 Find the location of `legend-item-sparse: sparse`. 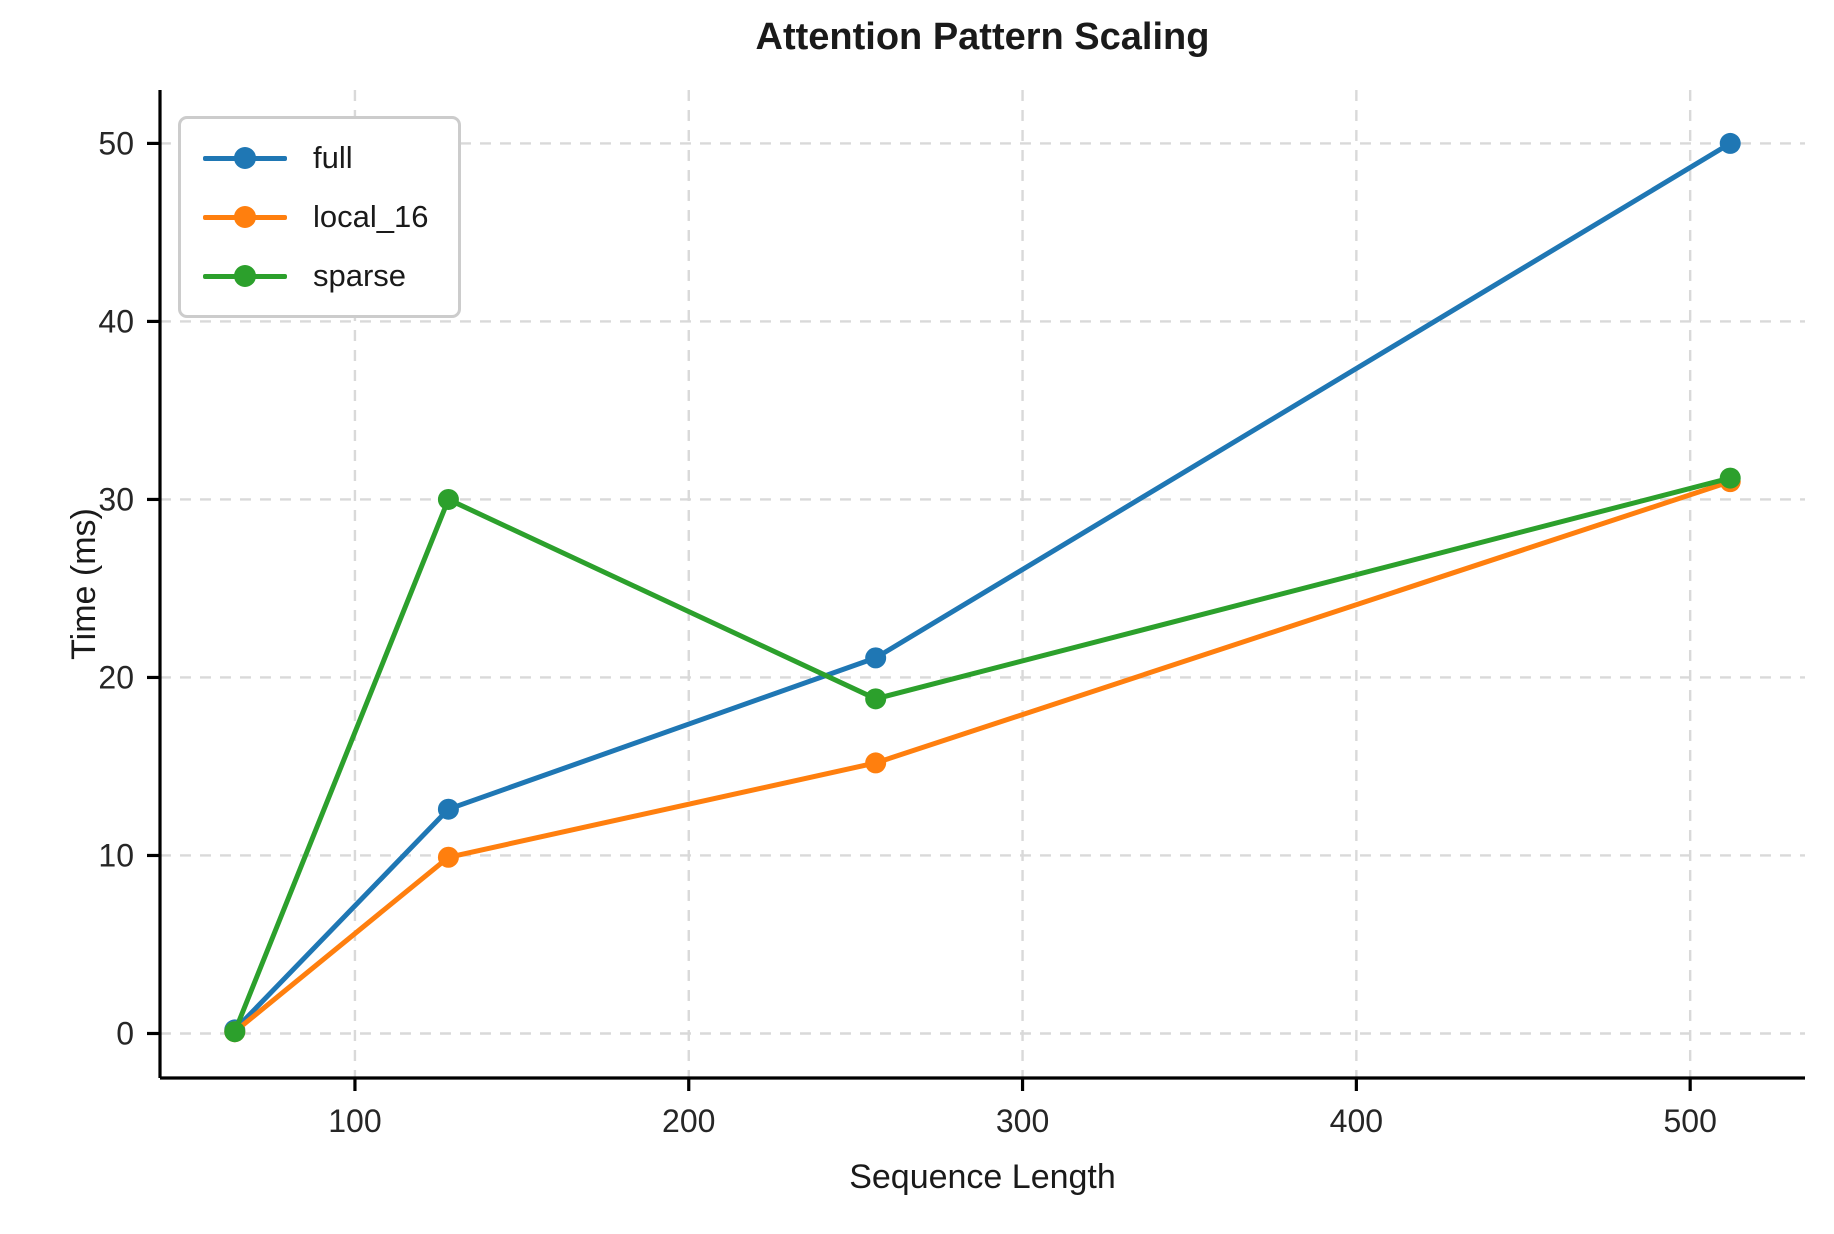

legend-item-sparse: sparse is located at coordinates (315, 276).